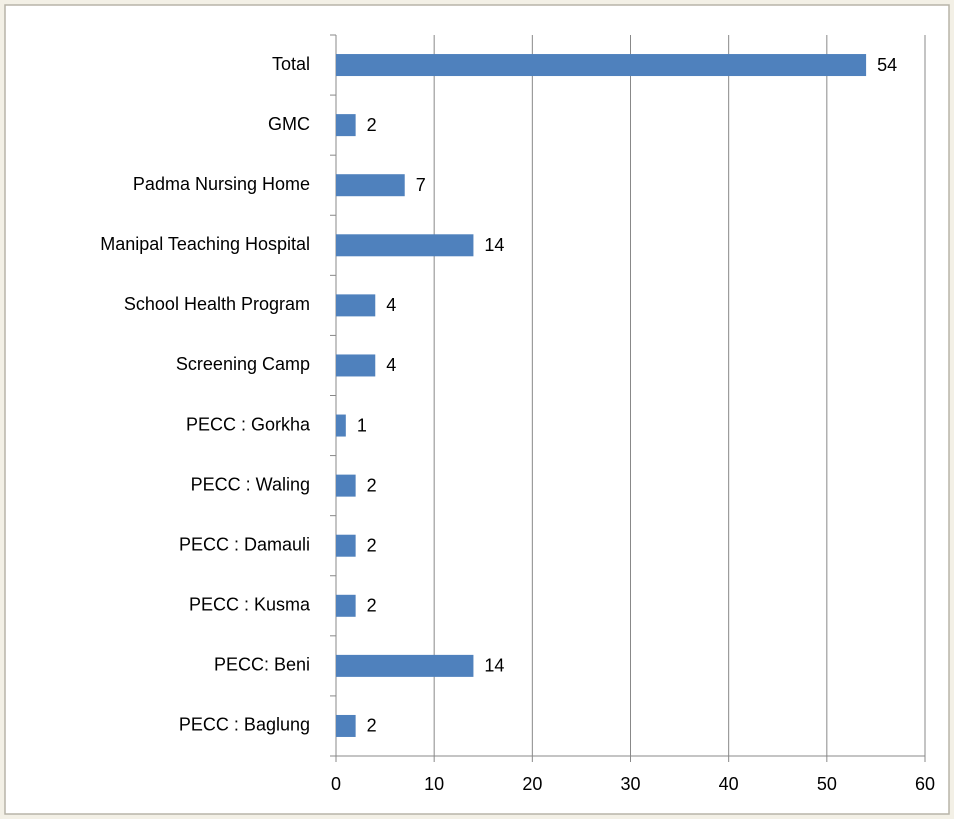 The image size is (954, 819). I want to click on x-tick-label: 0, so click(336, 784).